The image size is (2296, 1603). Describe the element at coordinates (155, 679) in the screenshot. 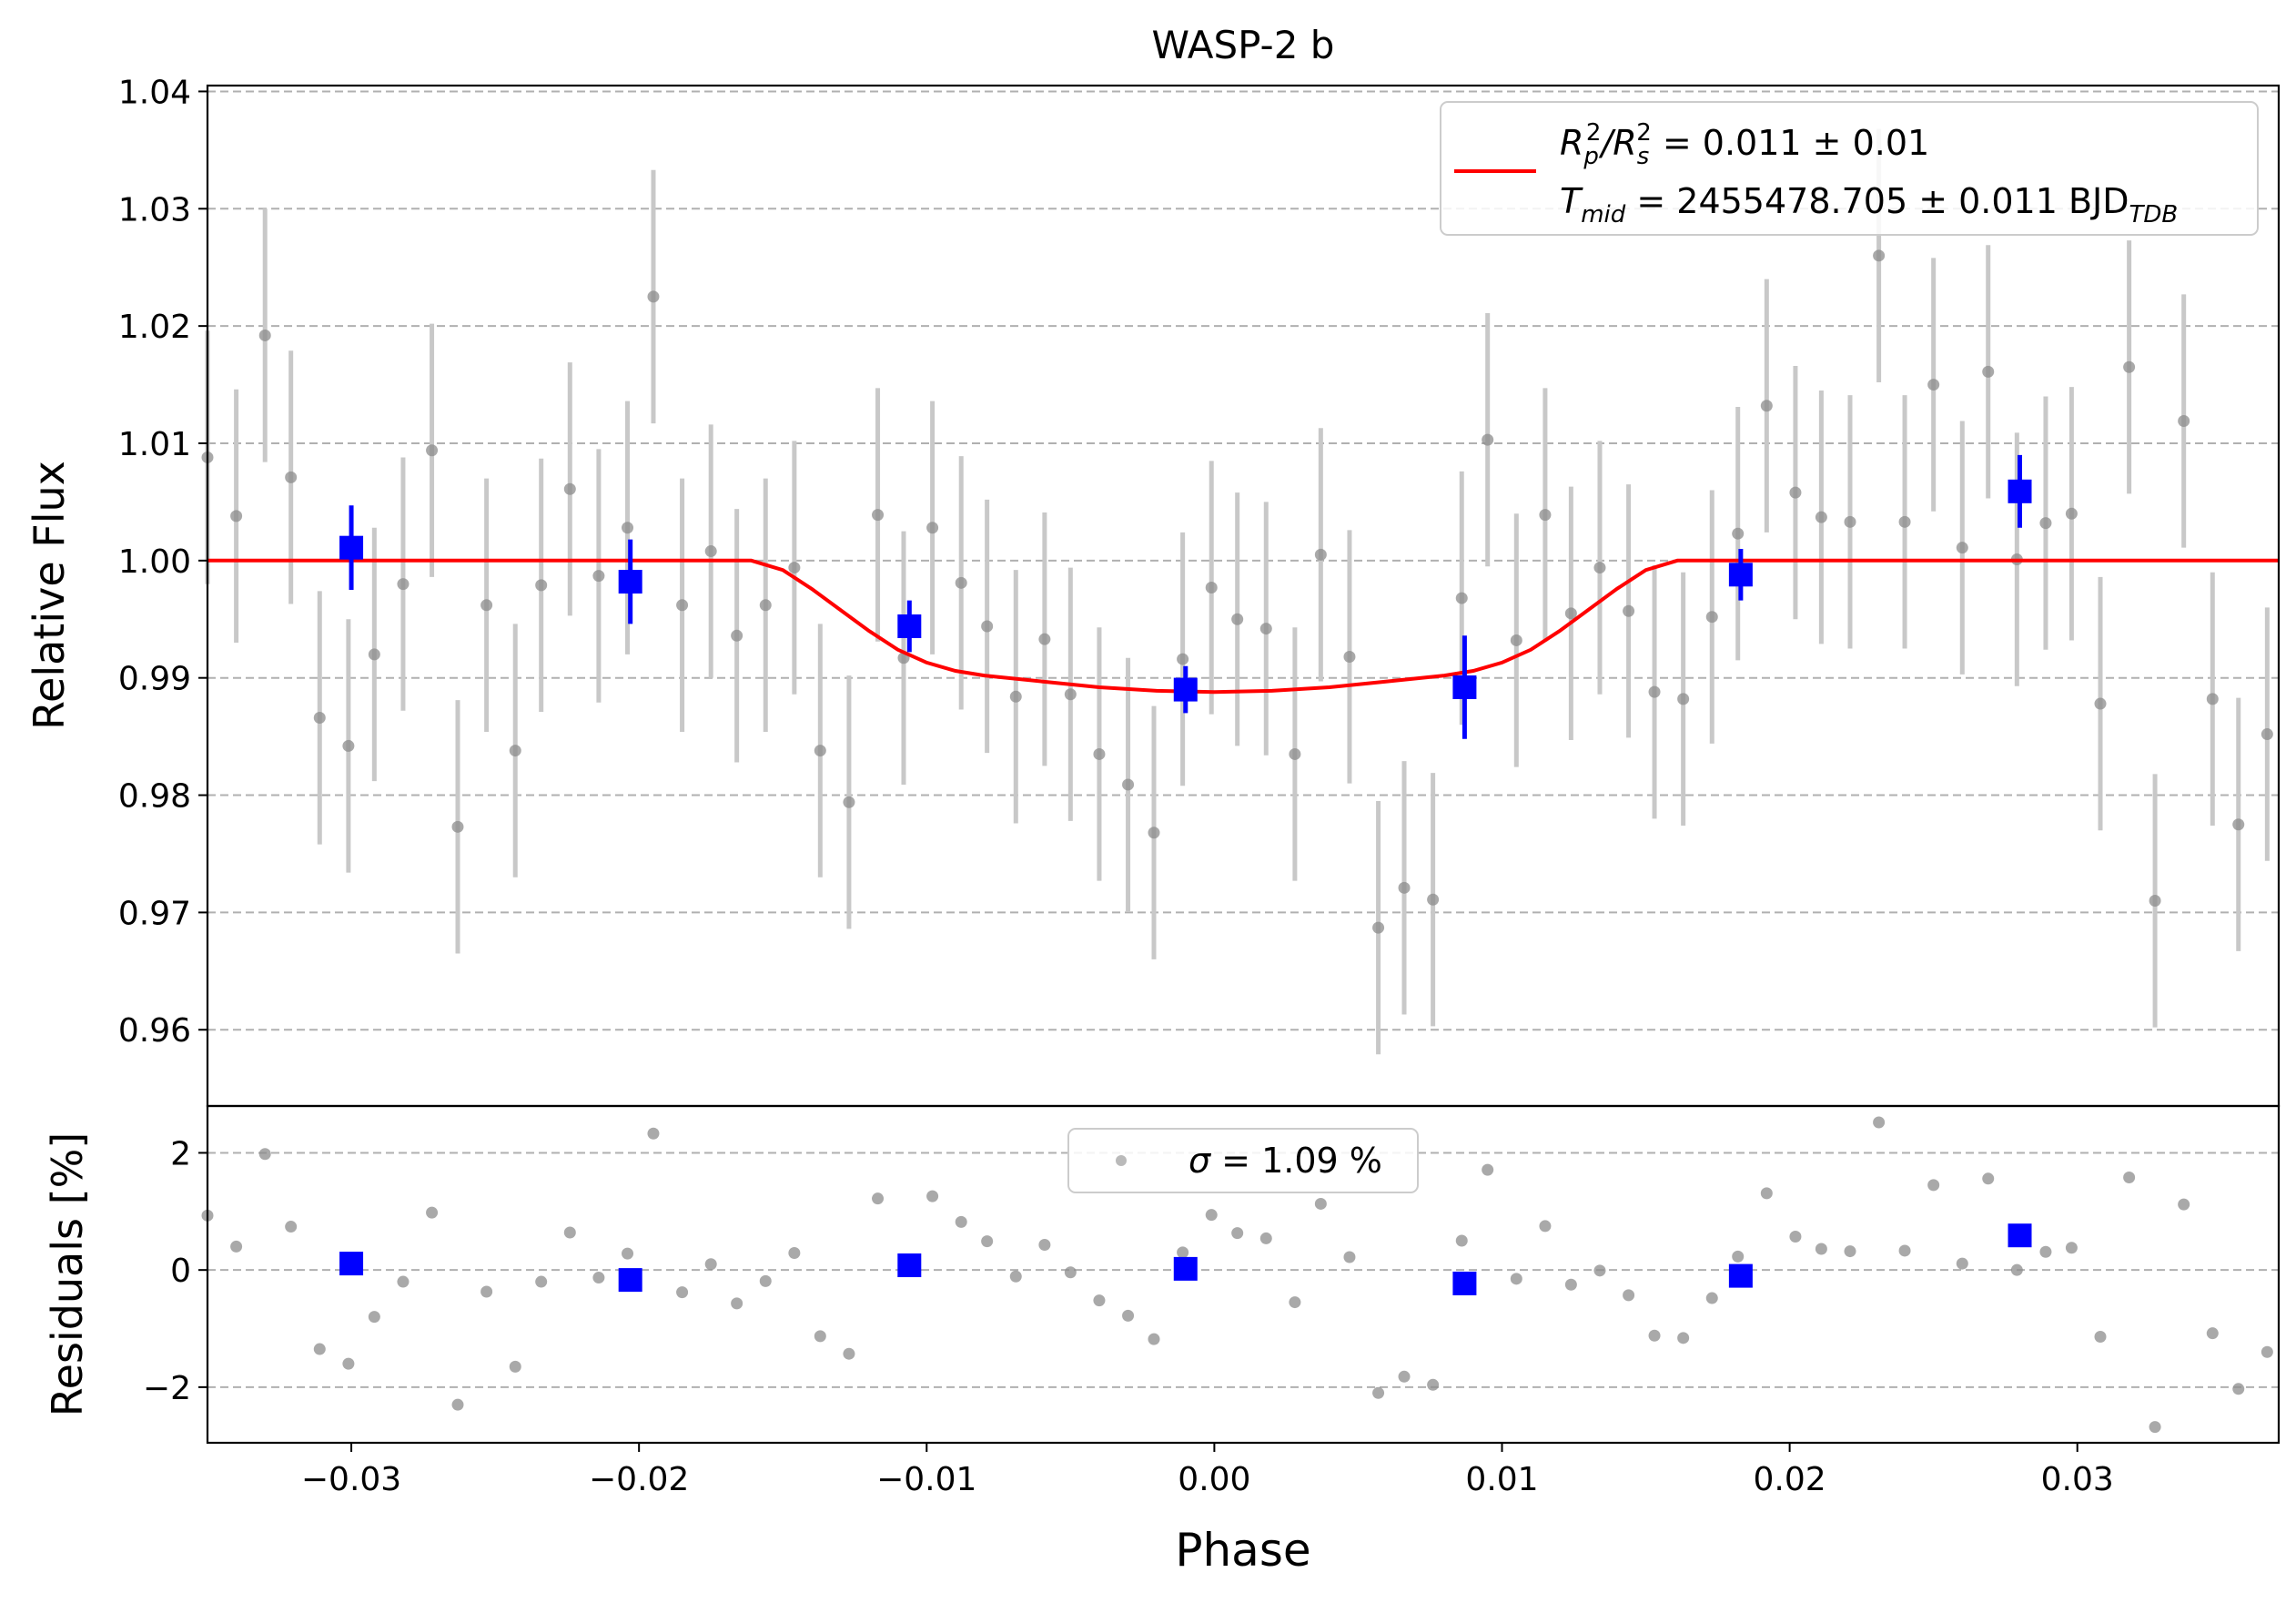

I see `main-y-tick-label: 0.99` at that location.